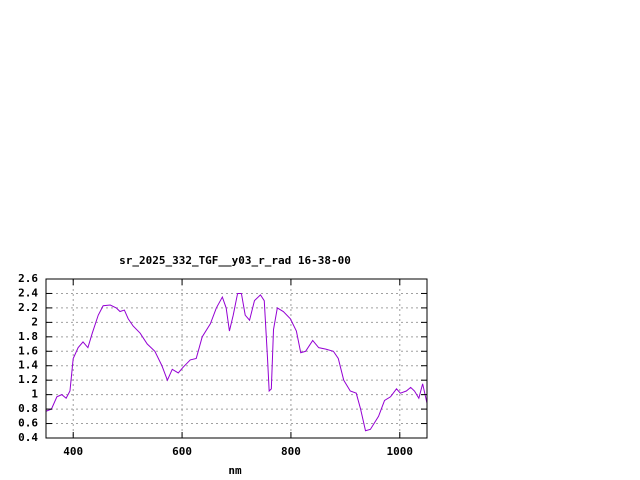 The image size is (640, 480). Describe the element at coordinates (28, 278) in the screenshot. I see `y-tick-label: 2.6` at that location.